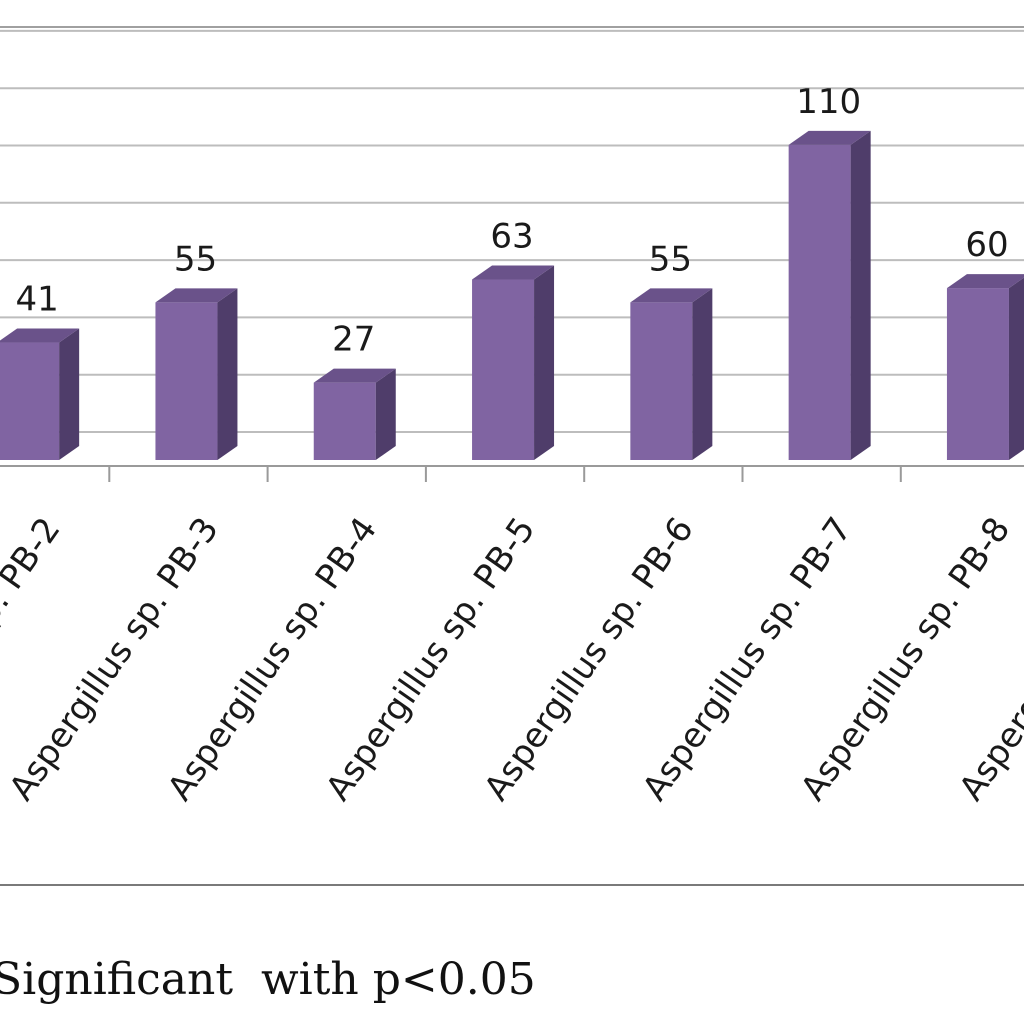 The image size is (1024, 1024). Describe the element at coordinates (828, 102) in the screenshot. I see `value-label: 110` at that location.